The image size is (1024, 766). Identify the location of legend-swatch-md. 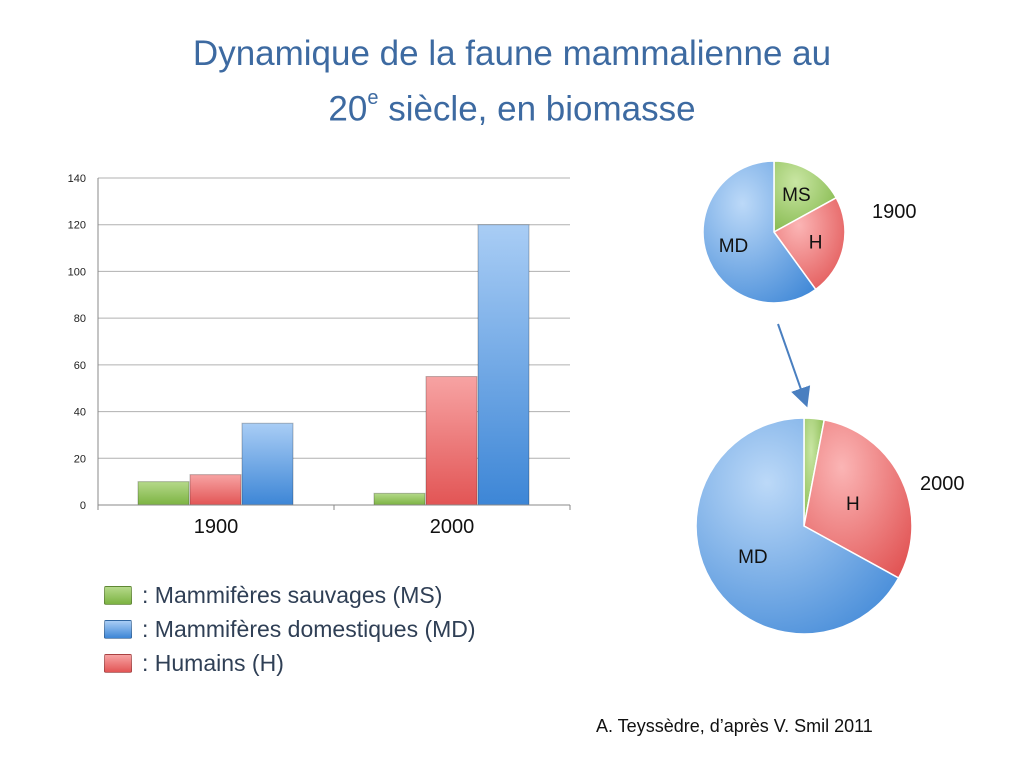
(118, 629).